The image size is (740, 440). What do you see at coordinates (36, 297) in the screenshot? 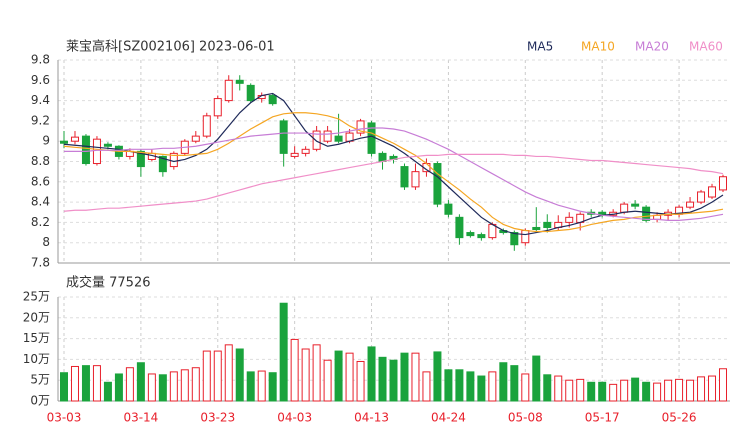
I see `y-tick-label: 25万` at bounding box center [36, 297].